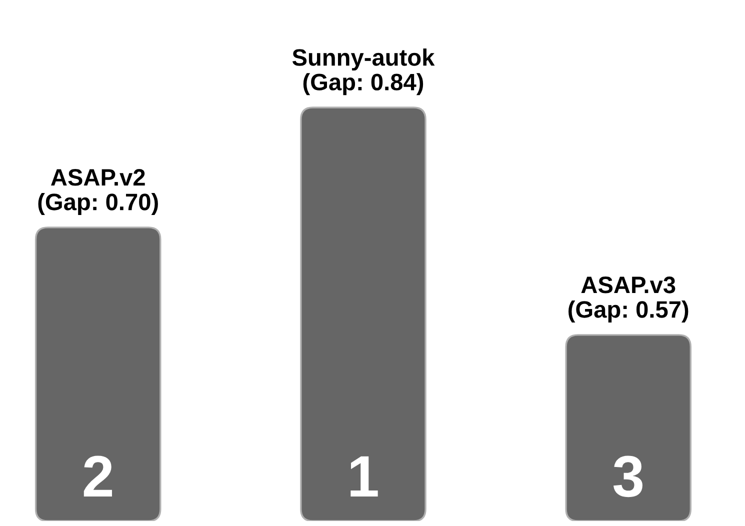 The width and height of the screenshot is (745, 526). Describe the element at coordinates (98, 476) in the screenshot. I see `annotation: 2` at that location.